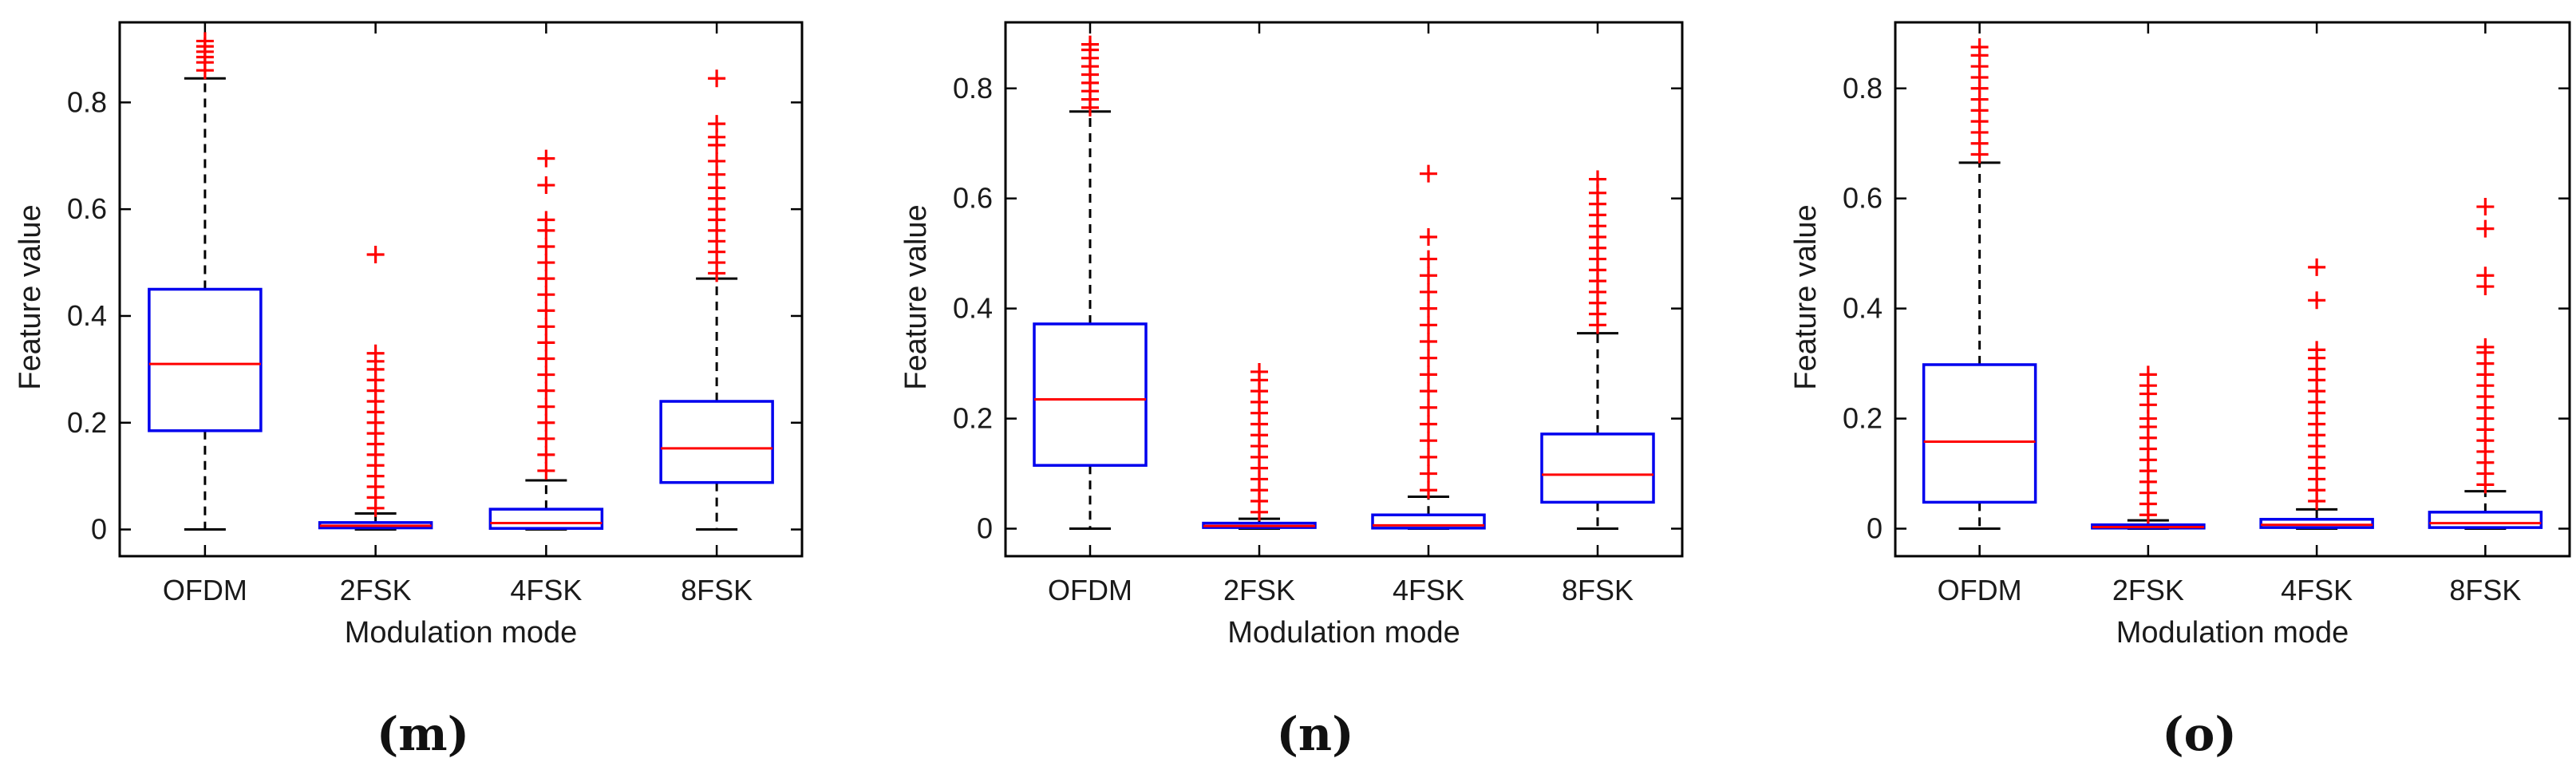 The image size is (2576, 778). Describe the element at coordinates (546, 590) in the screenshot. I see `x-tick-label: 4FSK` at that location.